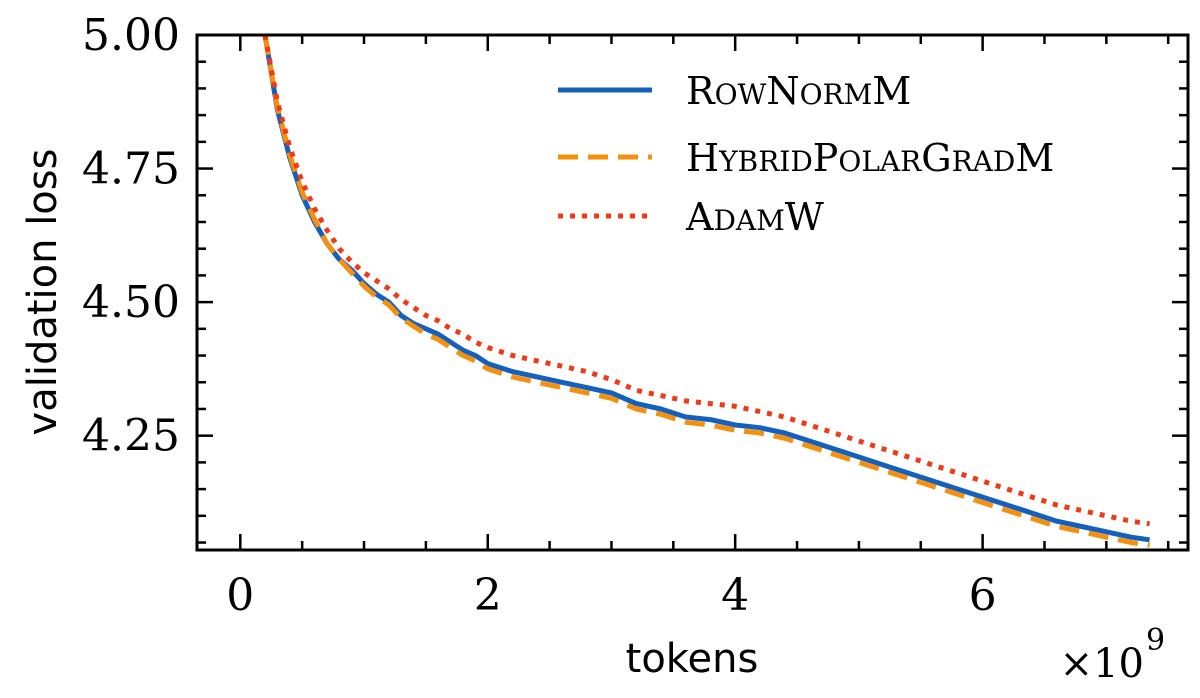 The height and width of the screenshot is (698, 1200). What do you see at coordinates (870, 158) in the screenshot?
I see `legend-label-hybridpolargradm: HYBRIDPOLARGRADM` at bounding box center [870, 158].